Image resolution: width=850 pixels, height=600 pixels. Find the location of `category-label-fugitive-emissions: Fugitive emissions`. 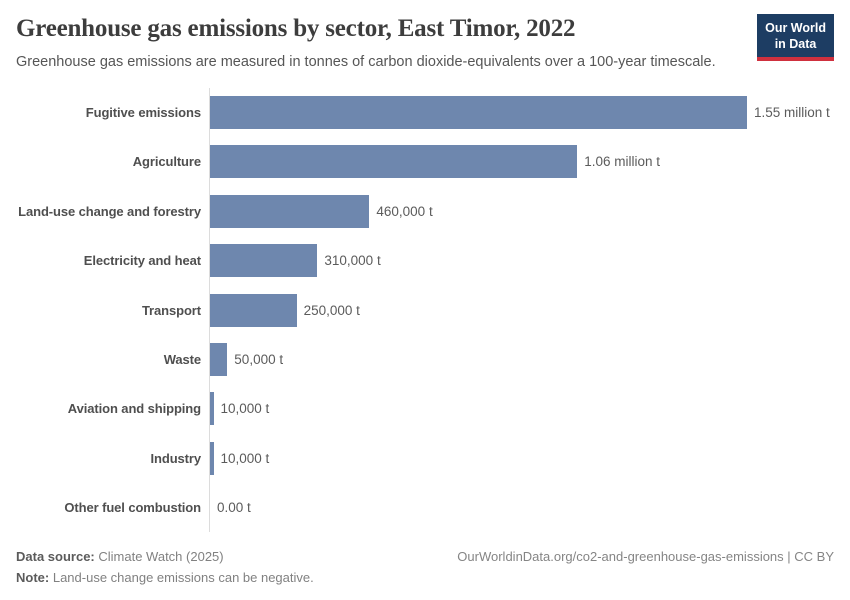

category-label-fugitive-emissions: Fugitive emissions is located at coordinates (112, 112).